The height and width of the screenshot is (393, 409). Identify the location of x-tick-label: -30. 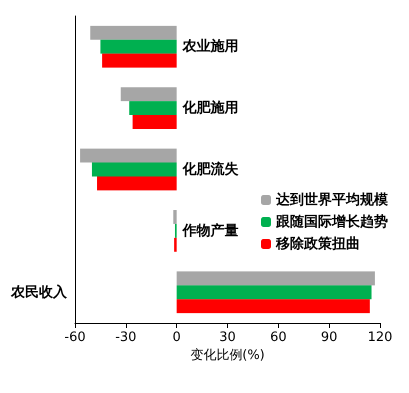
(125, 337).